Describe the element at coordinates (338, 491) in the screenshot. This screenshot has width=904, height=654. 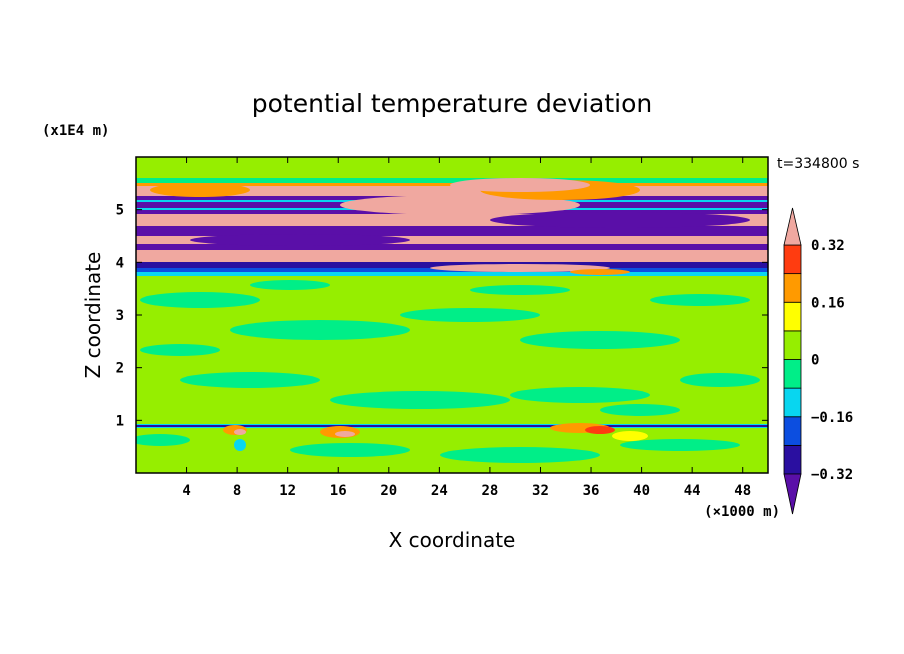
I see `x-tick-label: 16` at that location.